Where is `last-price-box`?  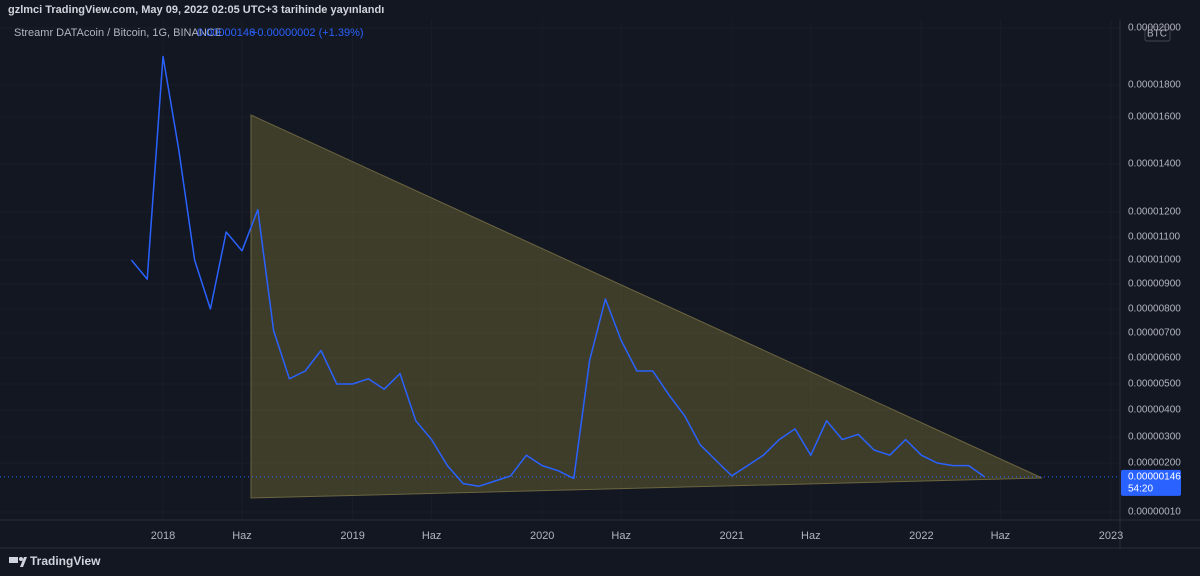
last-price-box is located at coordinates (1151, 482).